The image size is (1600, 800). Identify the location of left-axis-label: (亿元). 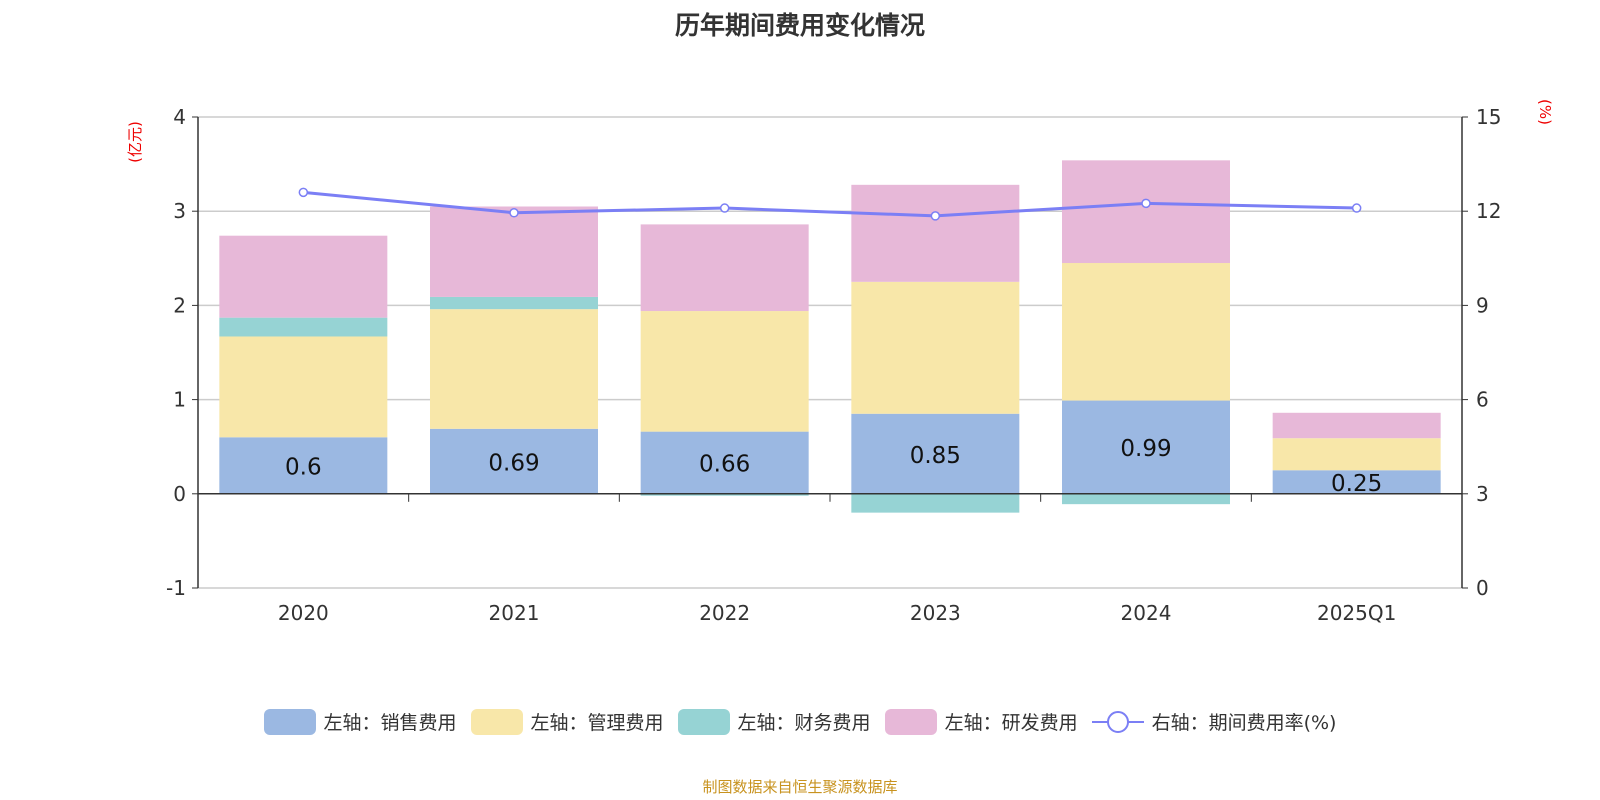
(135, 142).